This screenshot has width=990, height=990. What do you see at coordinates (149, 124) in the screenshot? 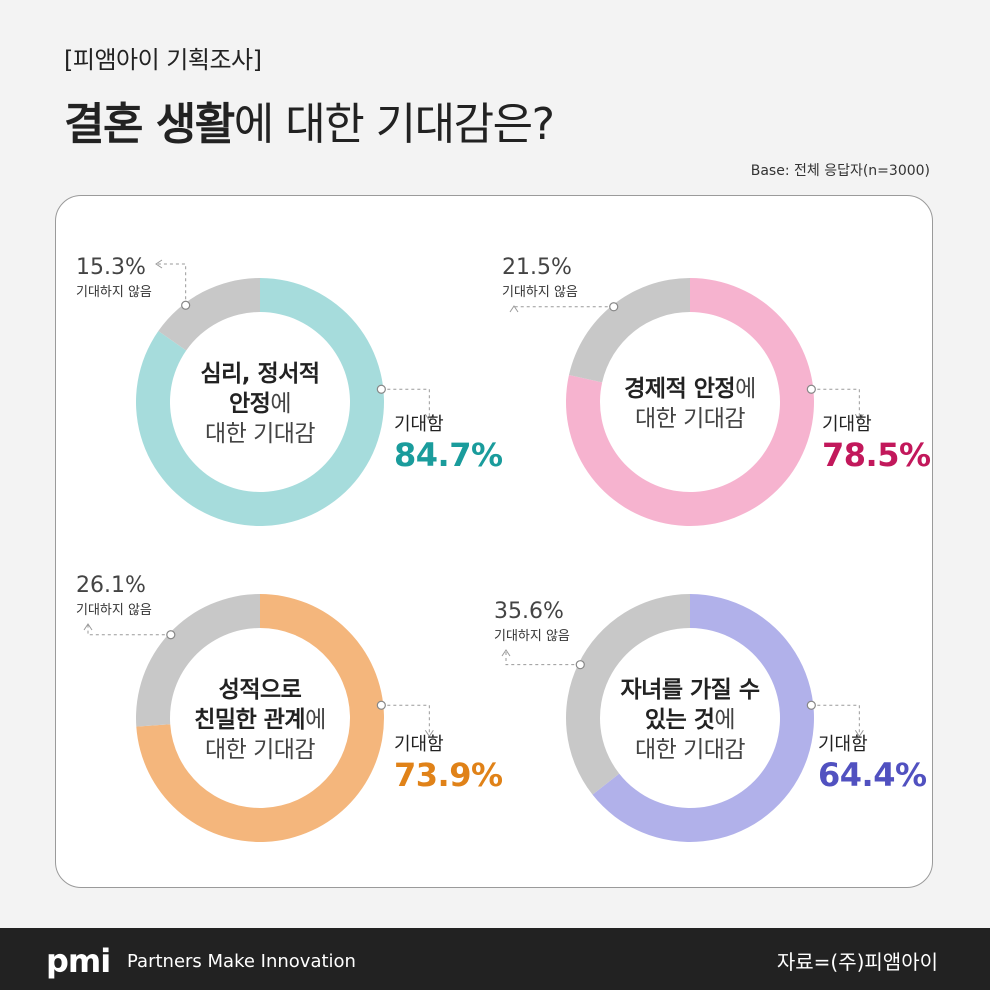
I see `title-bold: 결혼 생활` at bounding box center [149, 124].